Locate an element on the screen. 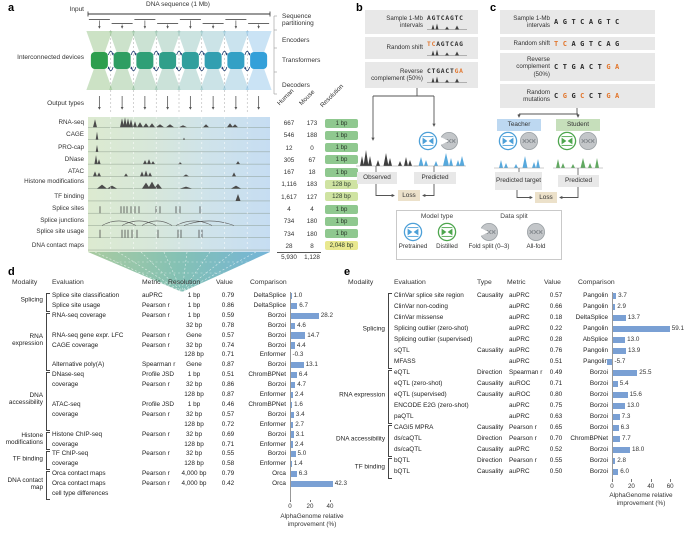  evaluation-cell: paQTL is located at coordinates (404, 416).